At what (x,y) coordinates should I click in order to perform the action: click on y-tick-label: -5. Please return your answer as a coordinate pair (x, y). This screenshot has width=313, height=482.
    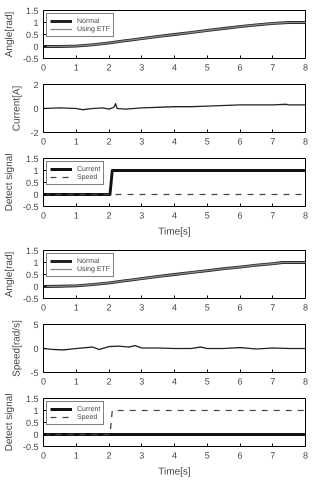
    Looking at the image, I should click on (34, 373).